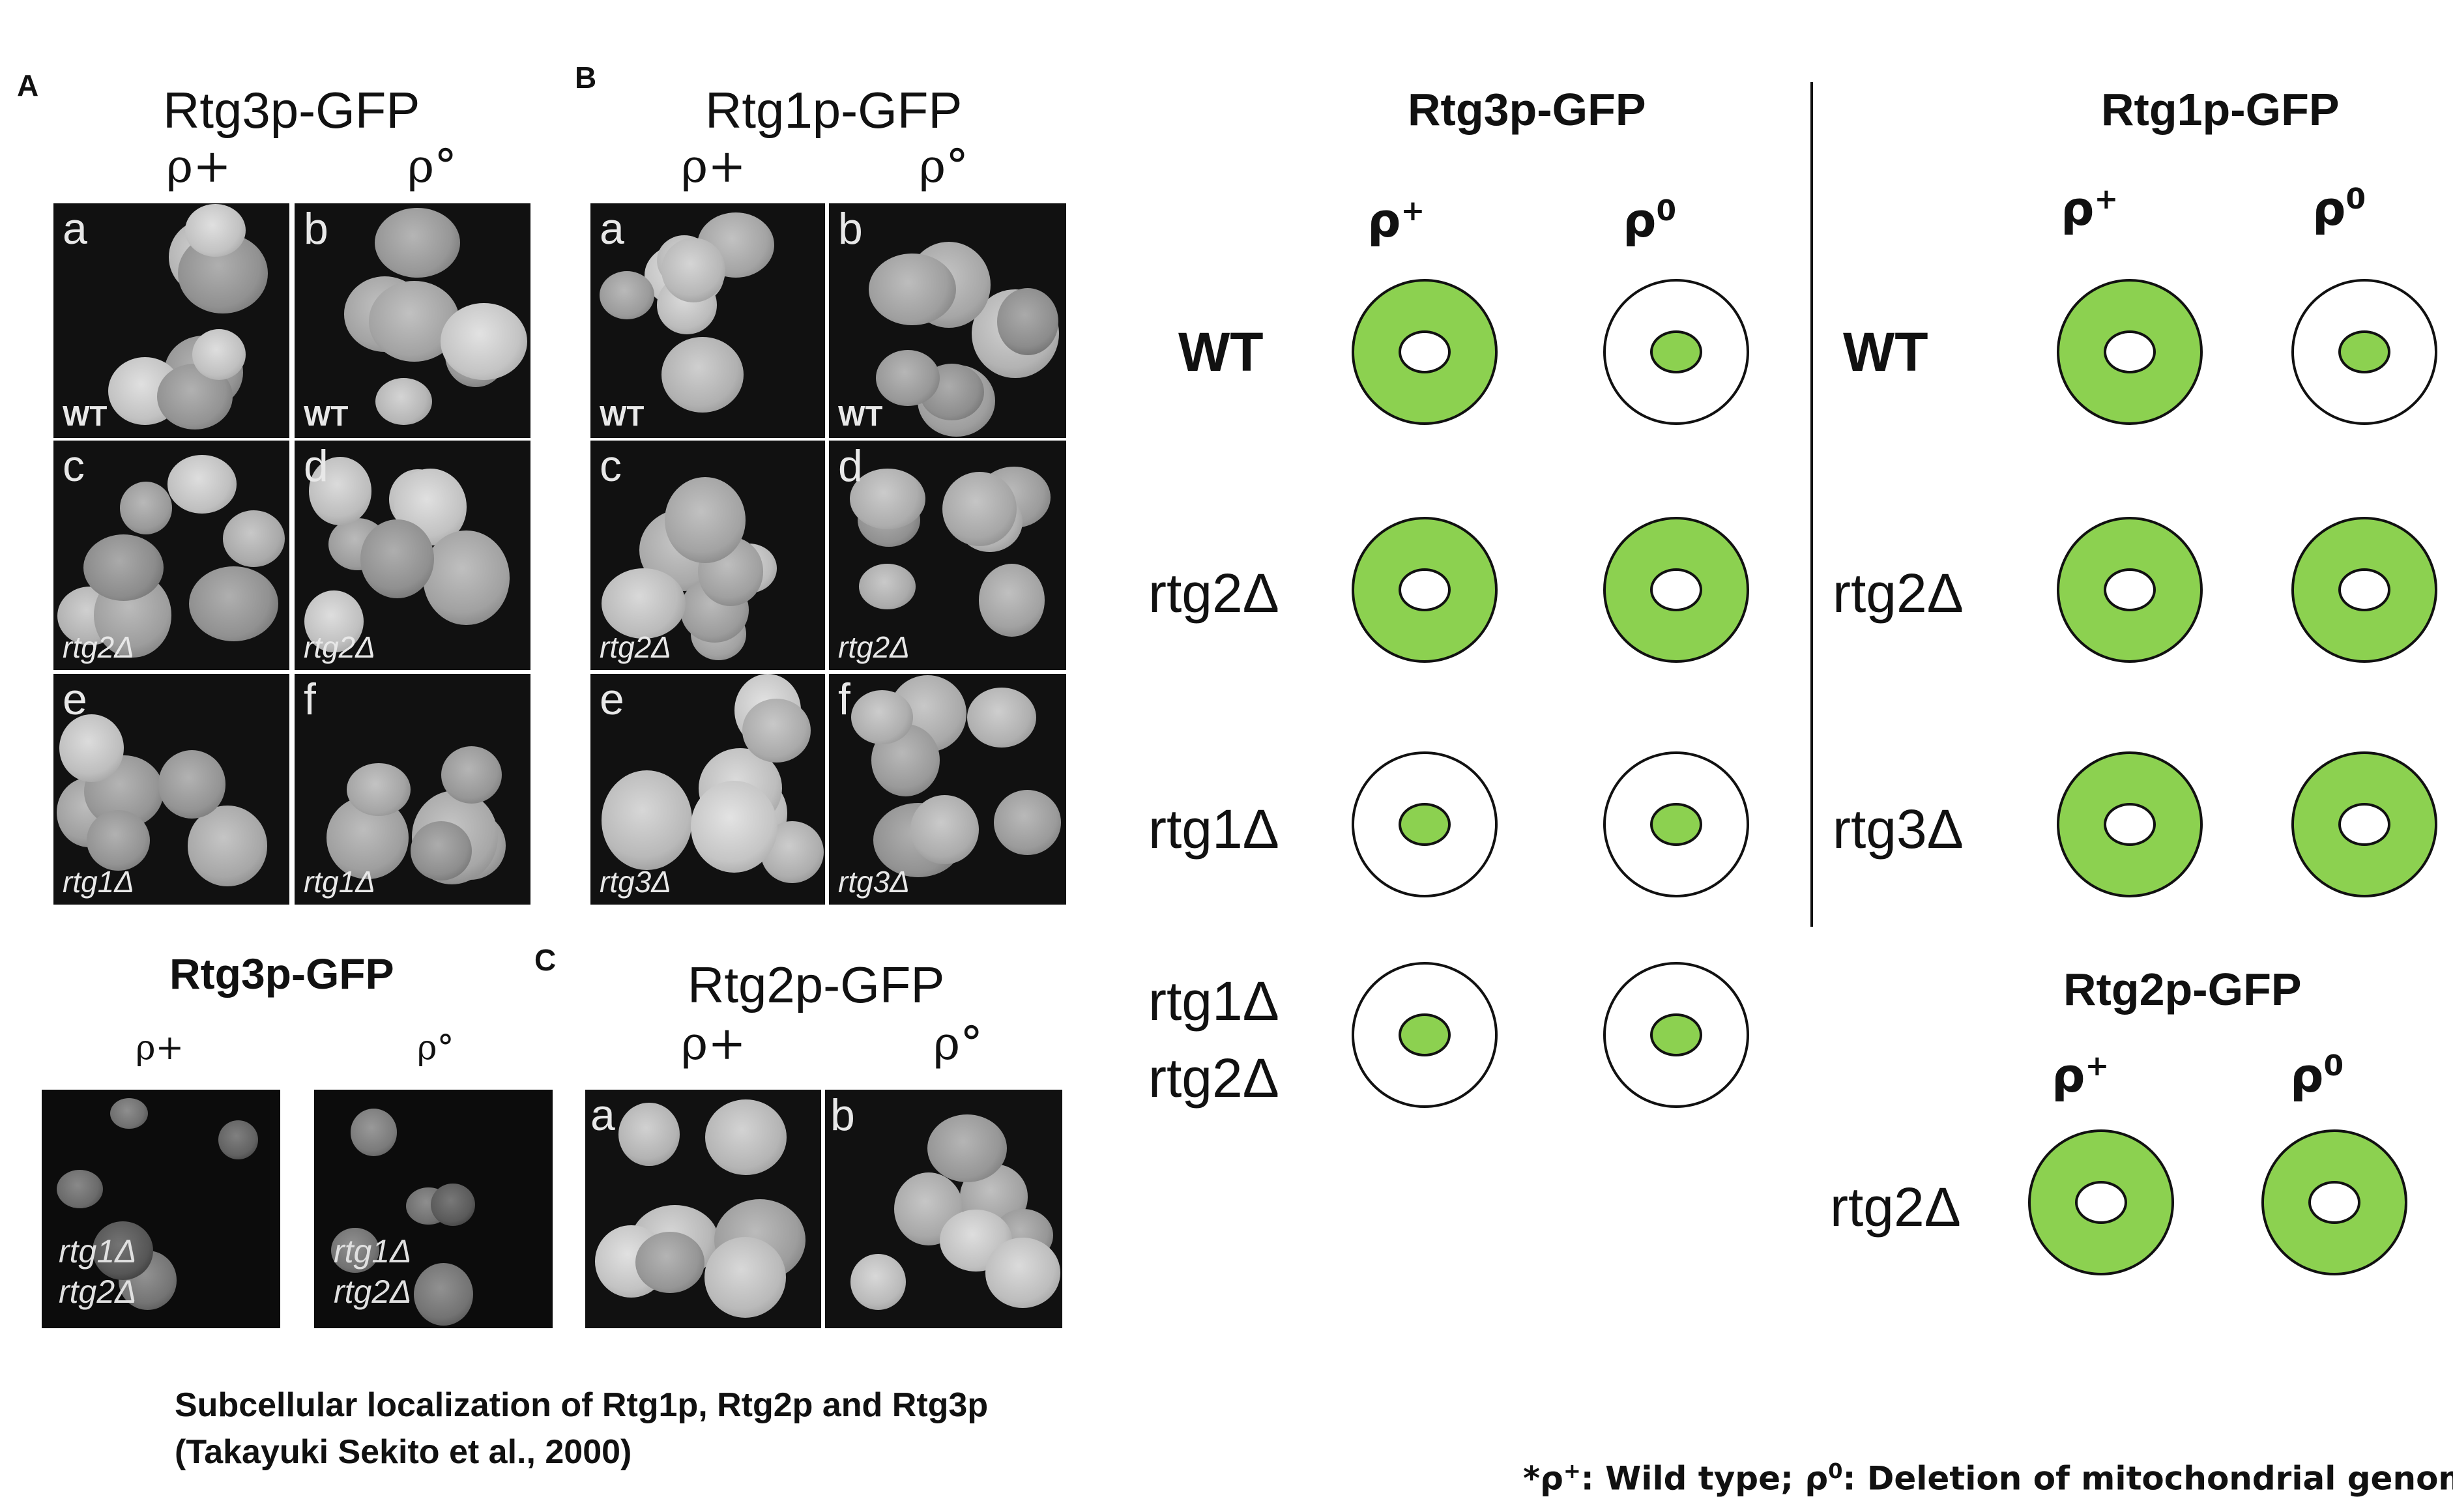 Image resolution: width=2453 pixels, height=1512 pixels. I want to click on rtg3-col-rho-zero: ρ0, so click(1649, 220).